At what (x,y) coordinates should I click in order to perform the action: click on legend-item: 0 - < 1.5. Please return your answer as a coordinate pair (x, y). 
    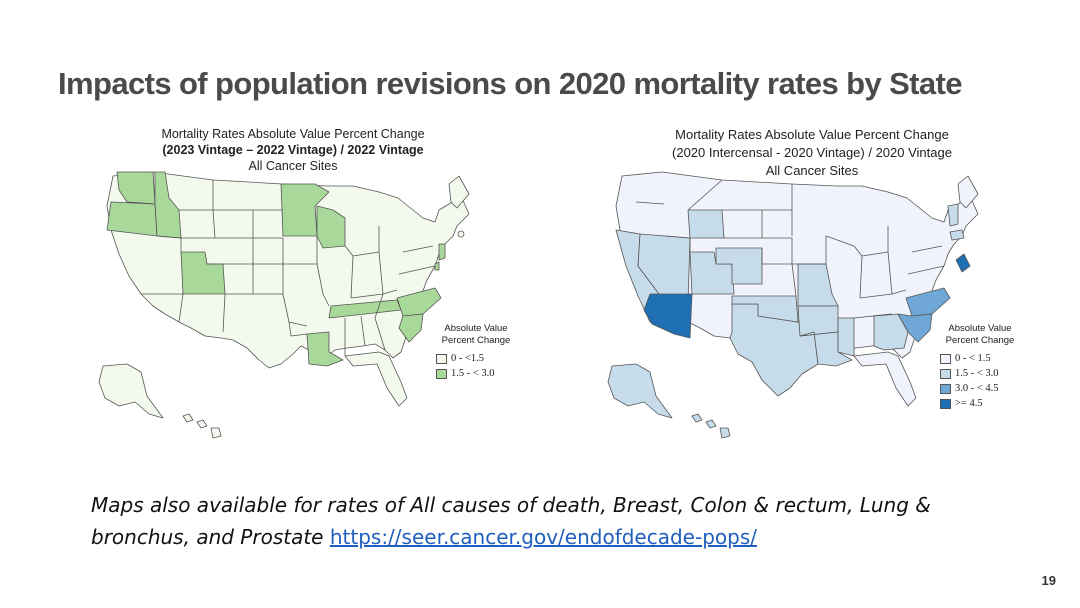
    Looking at the image, I should click on (980, 358).